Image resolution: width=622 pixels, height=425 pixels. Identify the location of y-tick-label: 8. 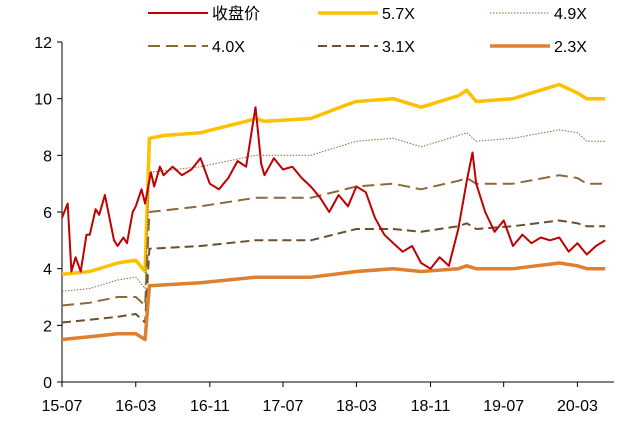
(47, 156).